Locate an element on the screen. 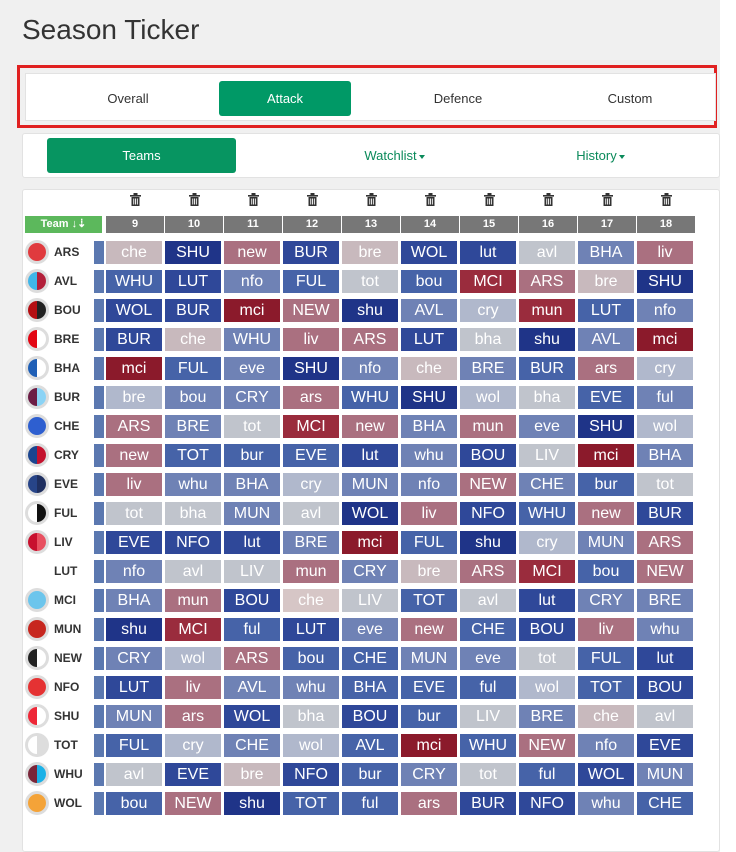 The width and height of the screenshot is (736, 852). fixture-cell: shu is located at coordinates (370, 310).